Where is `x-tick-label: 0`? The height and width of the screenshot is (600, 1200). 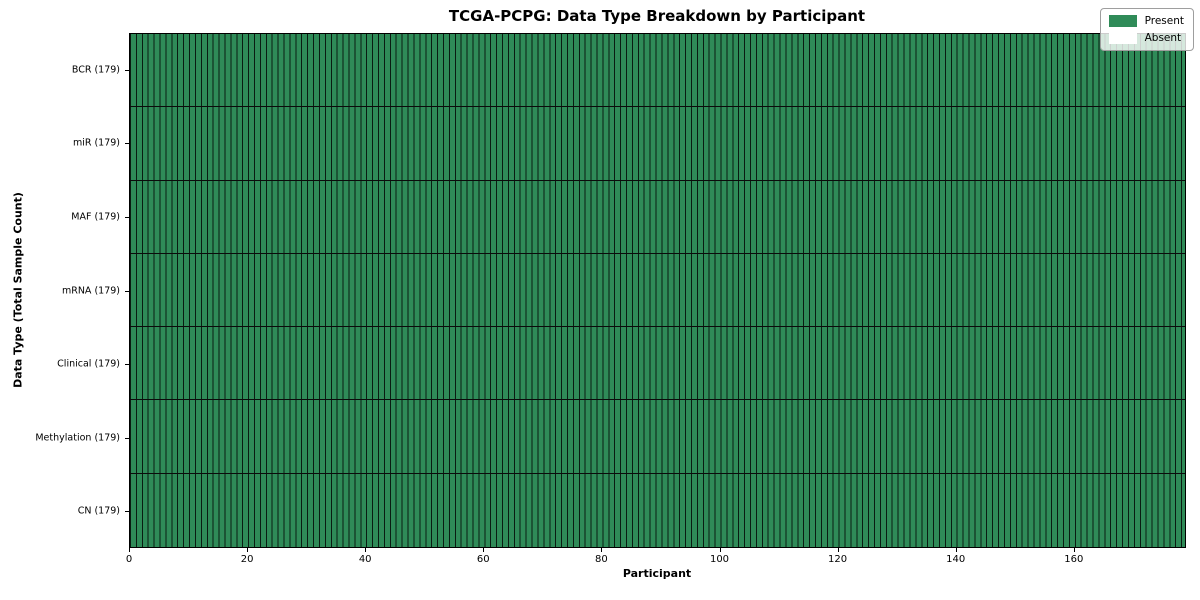
x-tick-label: 0 is located at coordinates (129, 559).